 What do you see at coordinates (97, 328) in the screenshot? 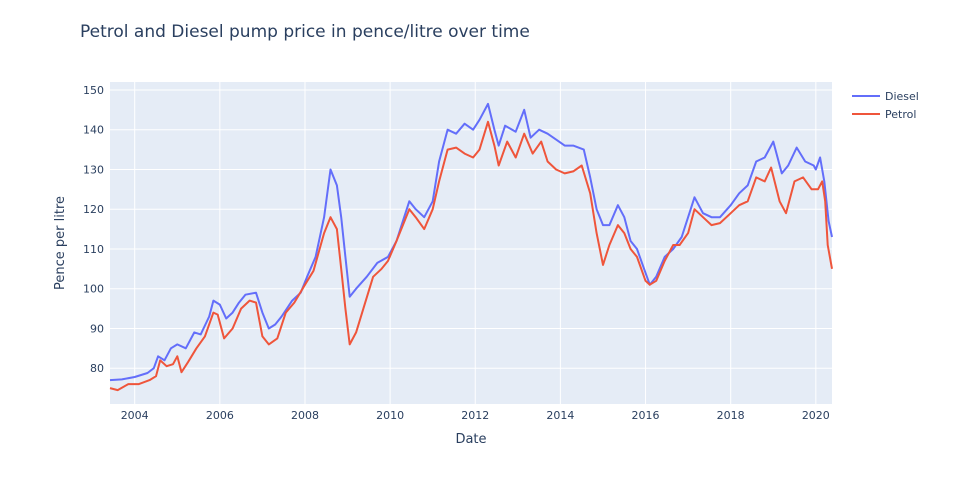
I see `y-tick-label: 90` at bounding box center [97, 328].